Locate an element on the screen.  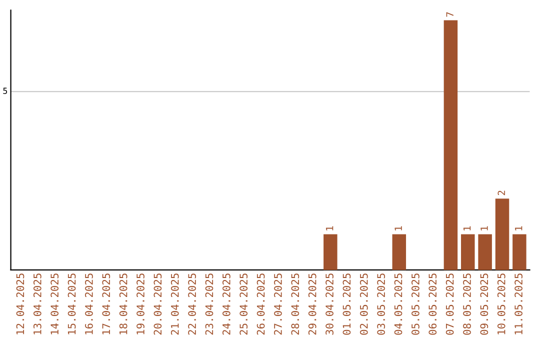
data-label: 2 is located at coordinates (501, 193).